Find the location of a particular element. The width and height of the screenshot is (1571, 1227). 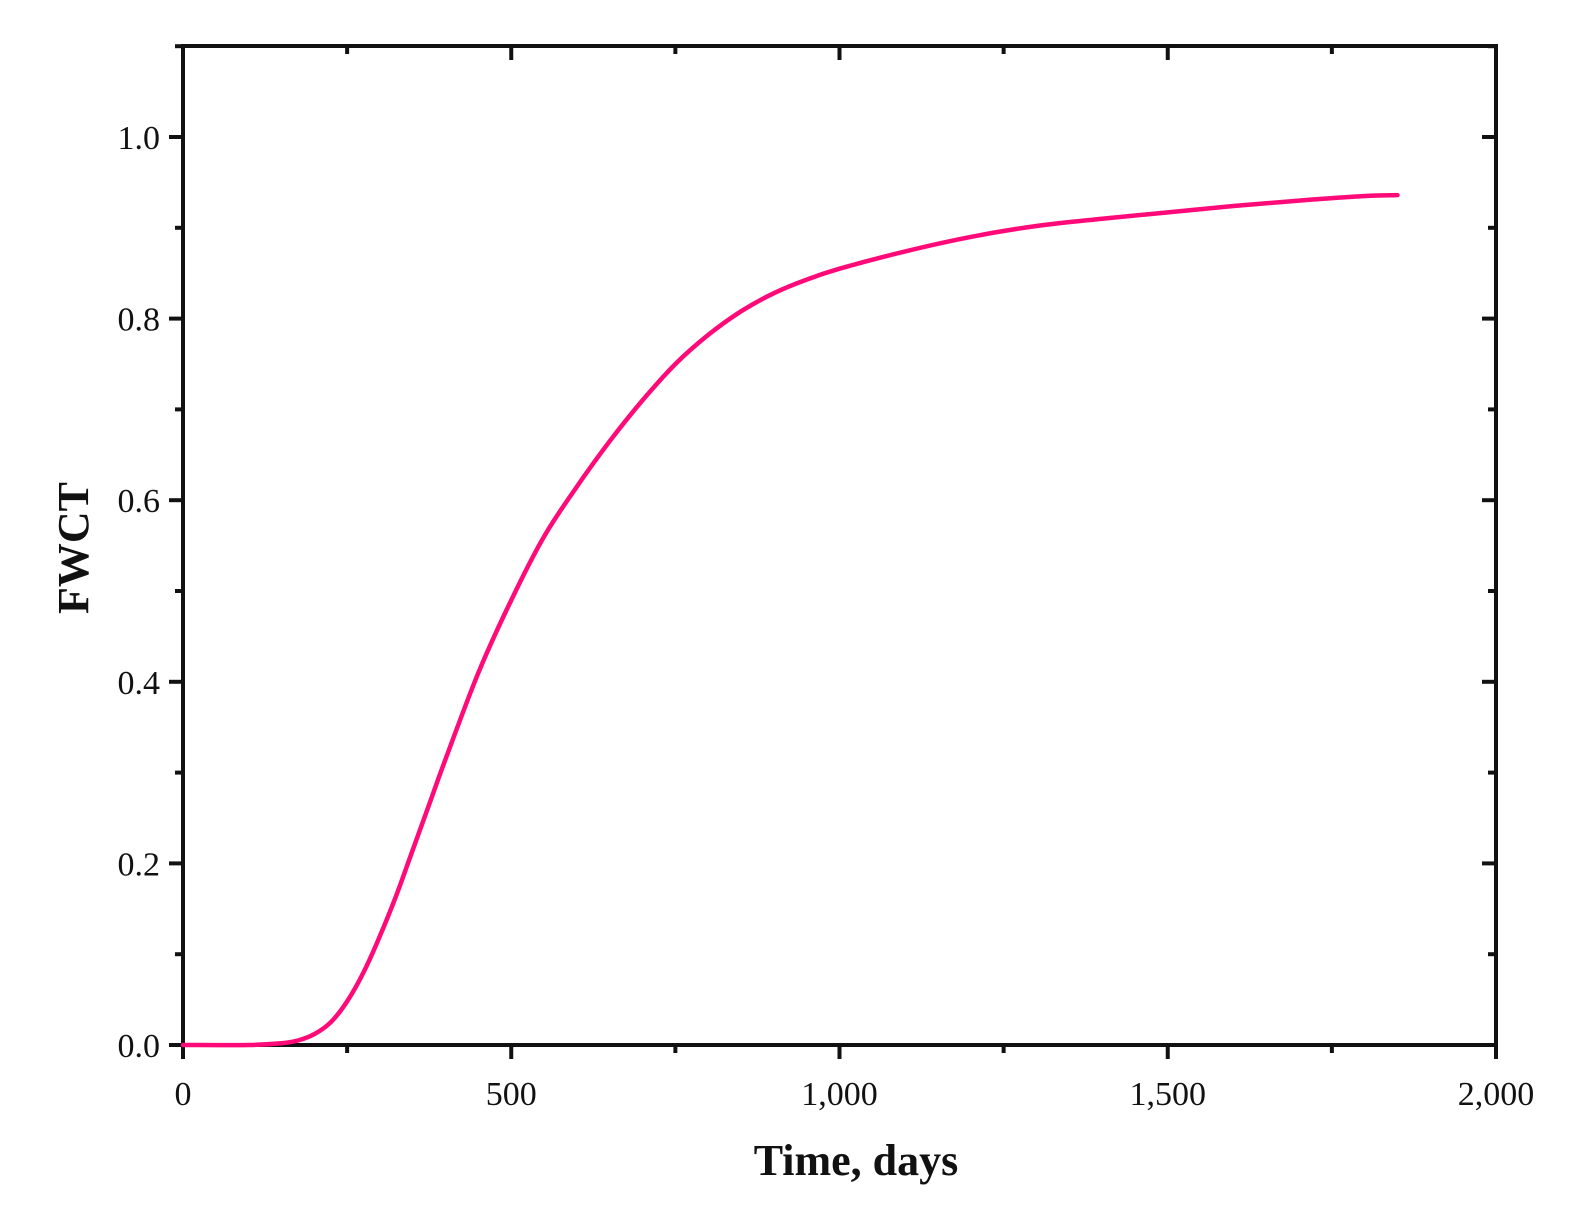

x-tick-label: 1,000 is located at coordinates (839, 1094).